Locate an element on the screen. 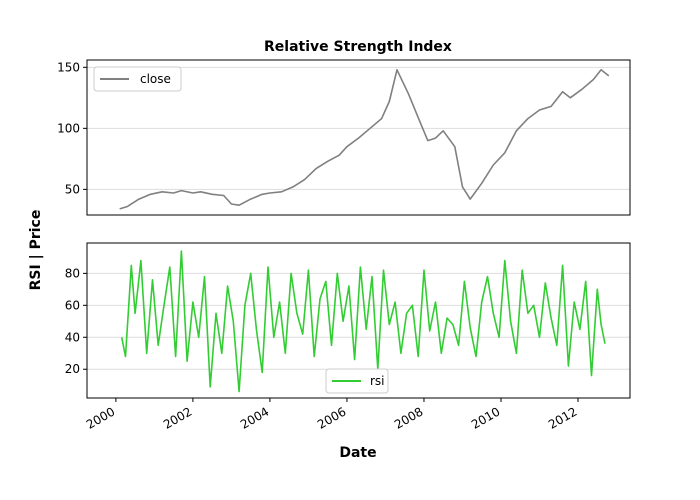 The height and width of the screenshot is (500, 700). price-legend-box is located at coordinates (137, 79).